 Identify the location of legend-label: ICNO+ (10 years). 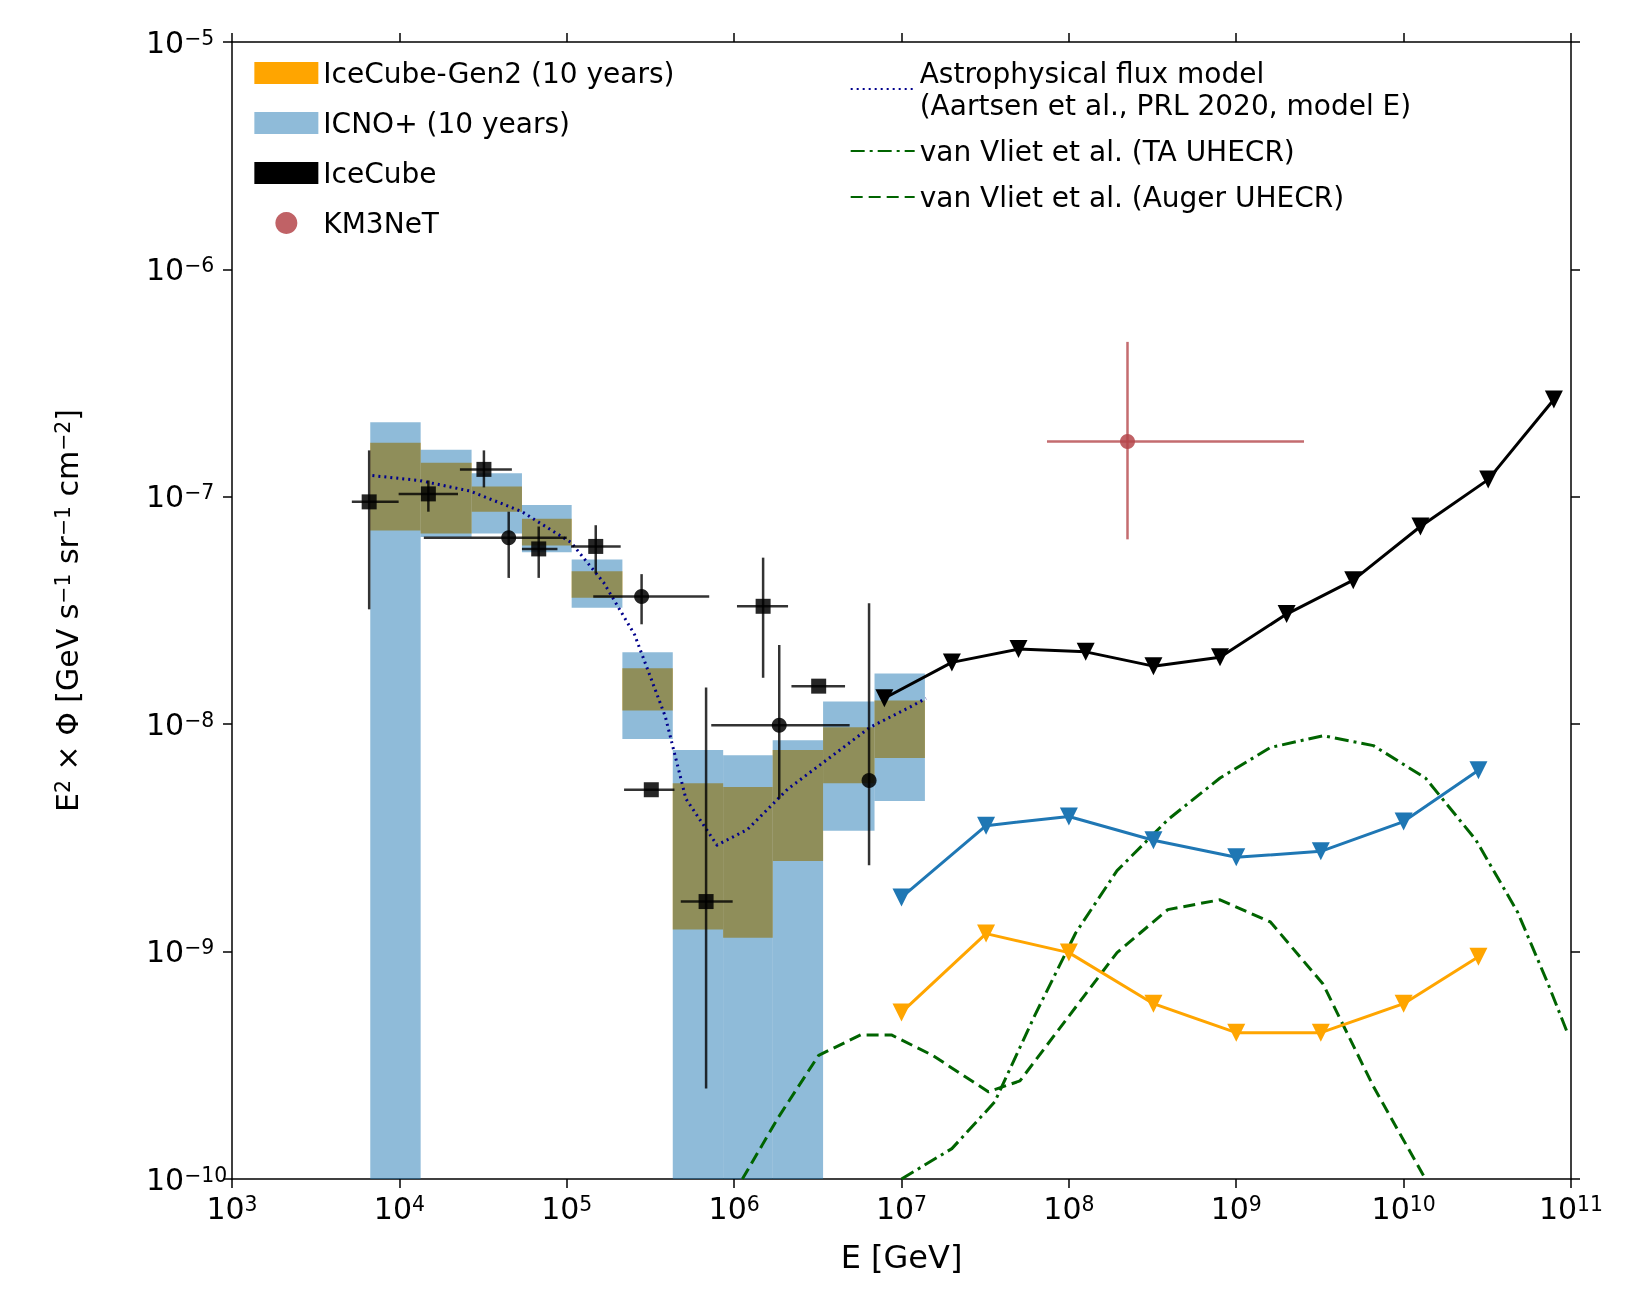
(446, 123).